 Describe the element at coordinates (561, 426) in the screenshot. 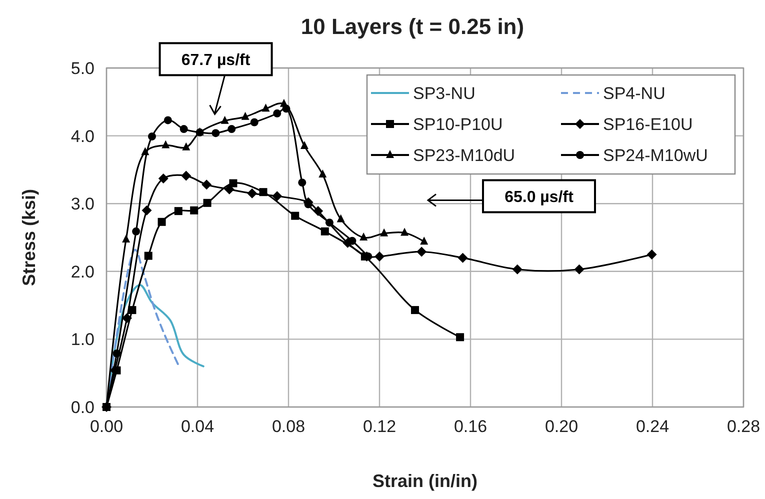

I see `x-tick-label: 0.20` at that location.